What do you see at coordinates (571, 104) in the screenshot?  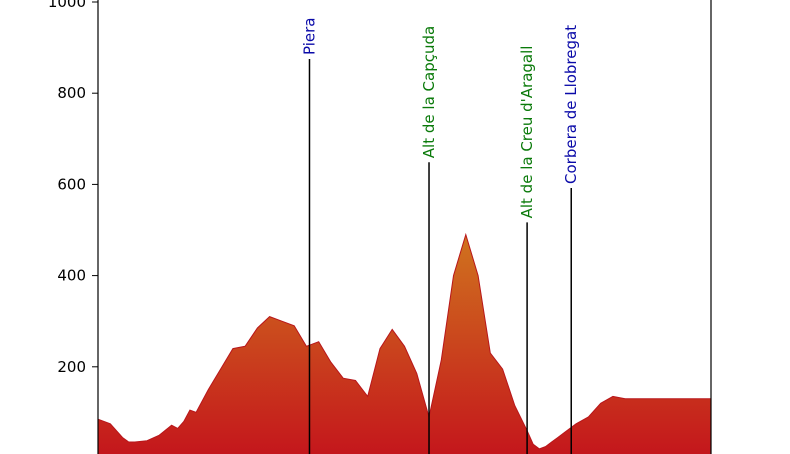 I see `marker-label: Corbera de Llobregat` at bounding box center [571, 104].